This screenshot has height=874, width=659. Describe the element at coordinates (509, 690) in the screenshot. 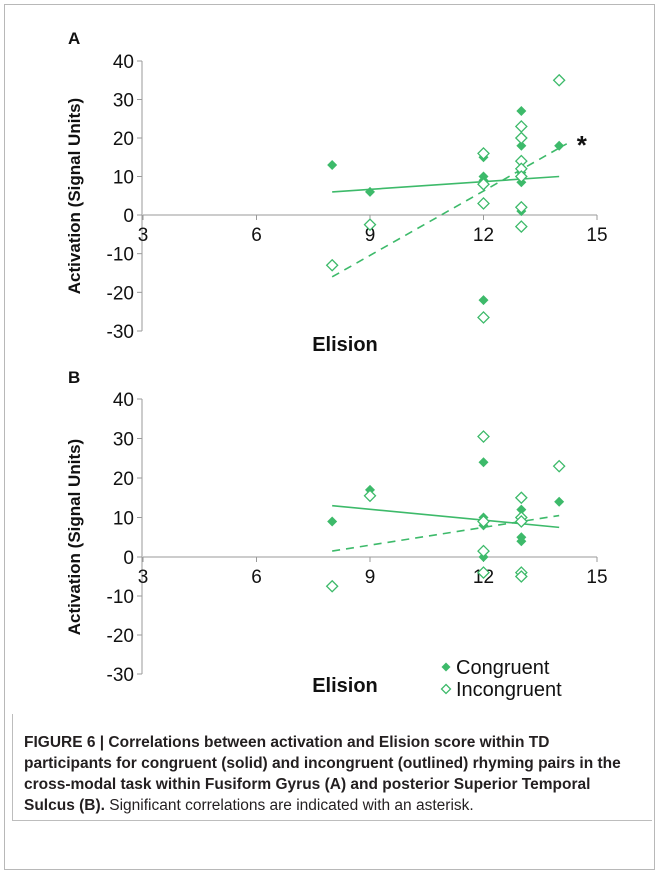

I see `legend-label-incongruent: Incongruent` at that location.